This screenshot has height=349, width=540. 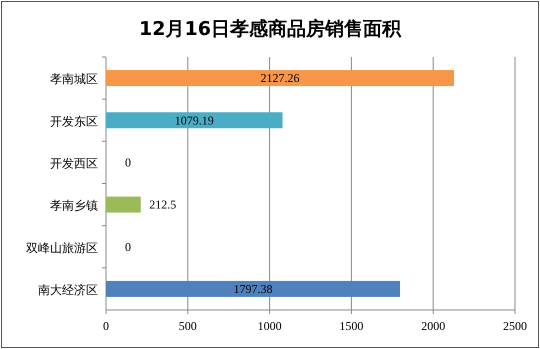 What do you see at coordinates (74, 121) in the screenshot?
I see `y-tick-label: 开发东区` at bounding box center [74, 121].